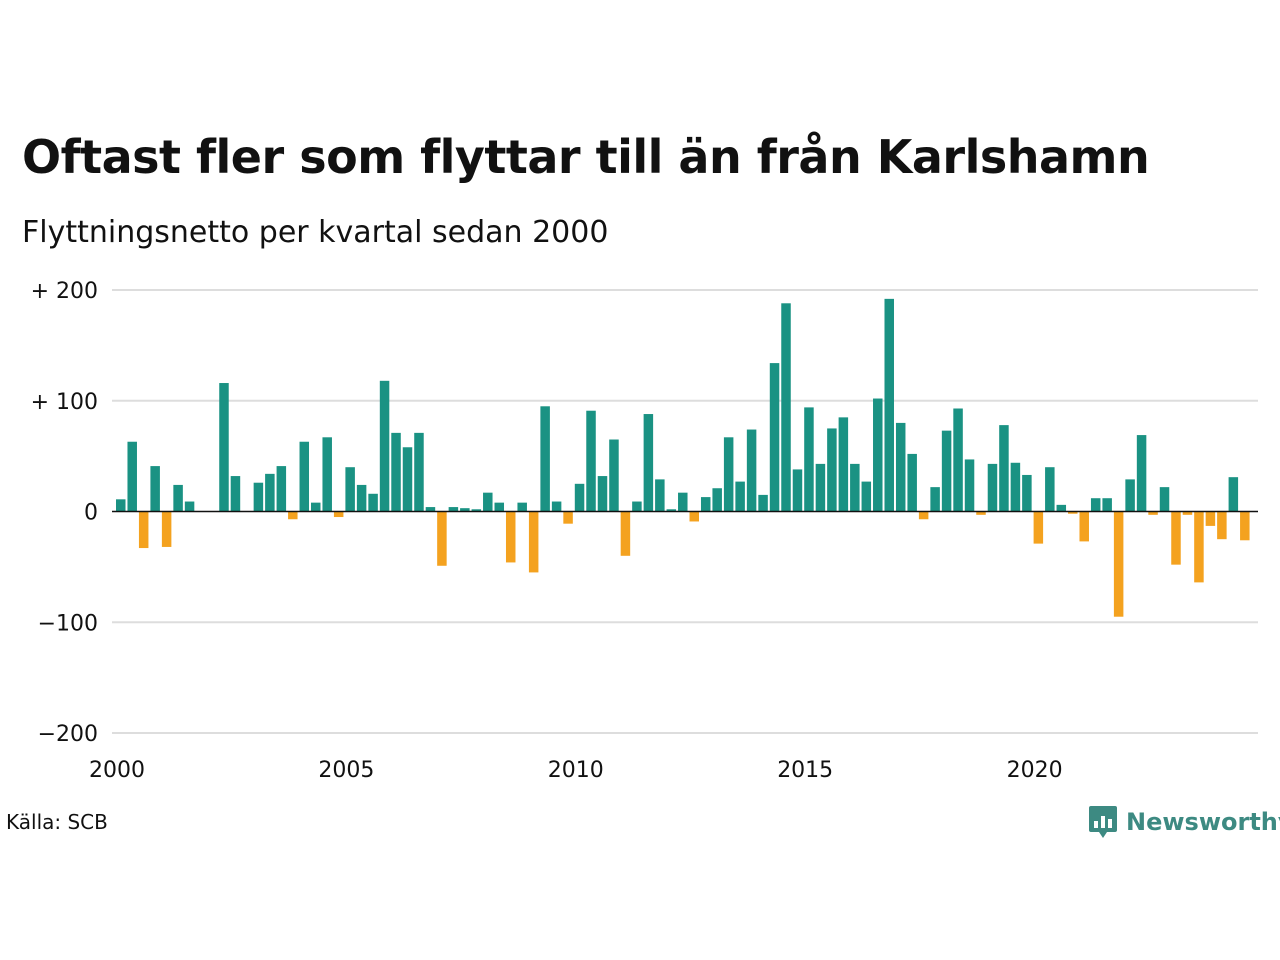 This screenshot has width=1280, height=960. What do you see at coordinates (346, 770) in the screenshot?
I see `x-tick-label: 2005` at bounding box center [346, 770].